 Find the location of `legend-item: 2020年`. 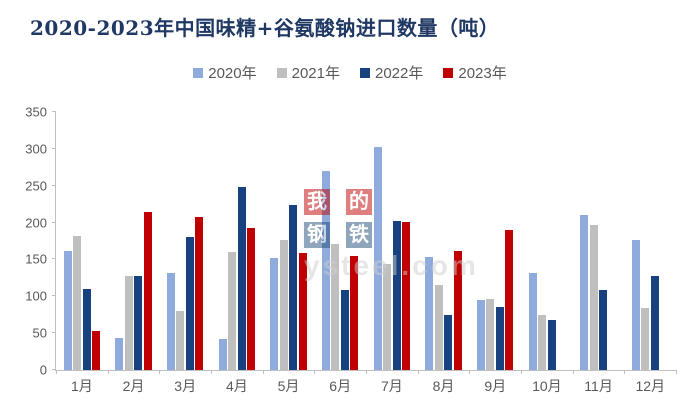

legend-item: 2020年 is located at coordinates (225, 72).